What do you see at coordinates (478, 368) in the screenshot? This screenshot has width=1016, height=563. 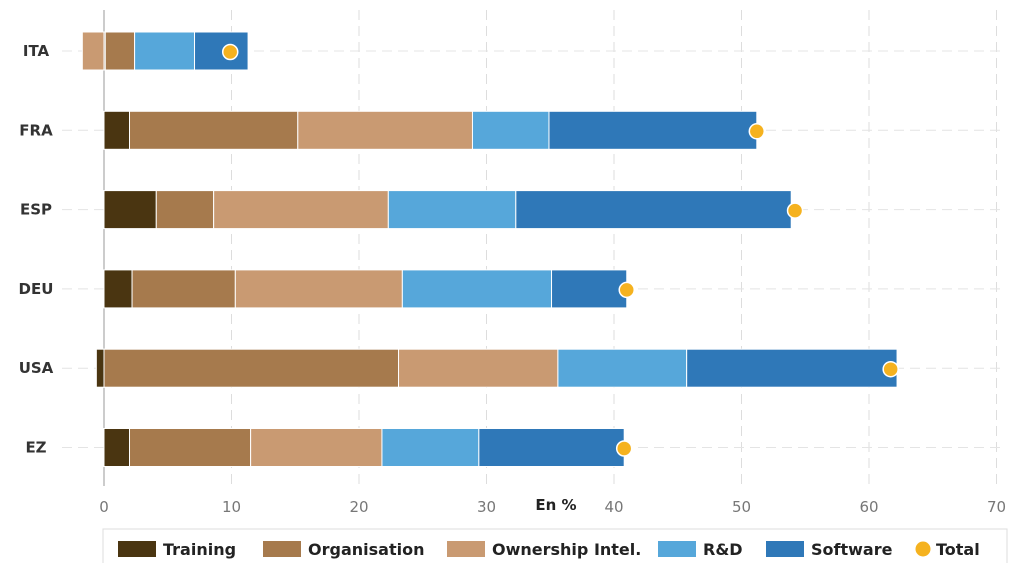 I see `bar-usa-ownership-intel` at bounding box center [478, 368].